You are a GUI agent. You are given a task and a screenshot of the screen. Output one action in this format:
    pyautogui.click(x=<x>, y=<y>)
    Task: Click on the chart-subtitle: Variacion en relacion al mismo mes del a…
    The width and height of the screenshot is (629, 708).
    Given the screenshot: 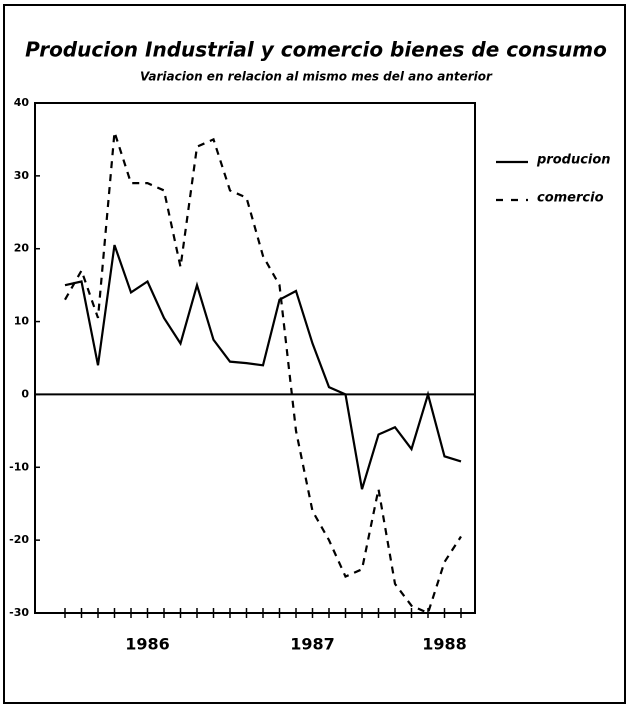 What is the action you would take?
    pyautogui.click(x=316, y=77)
    